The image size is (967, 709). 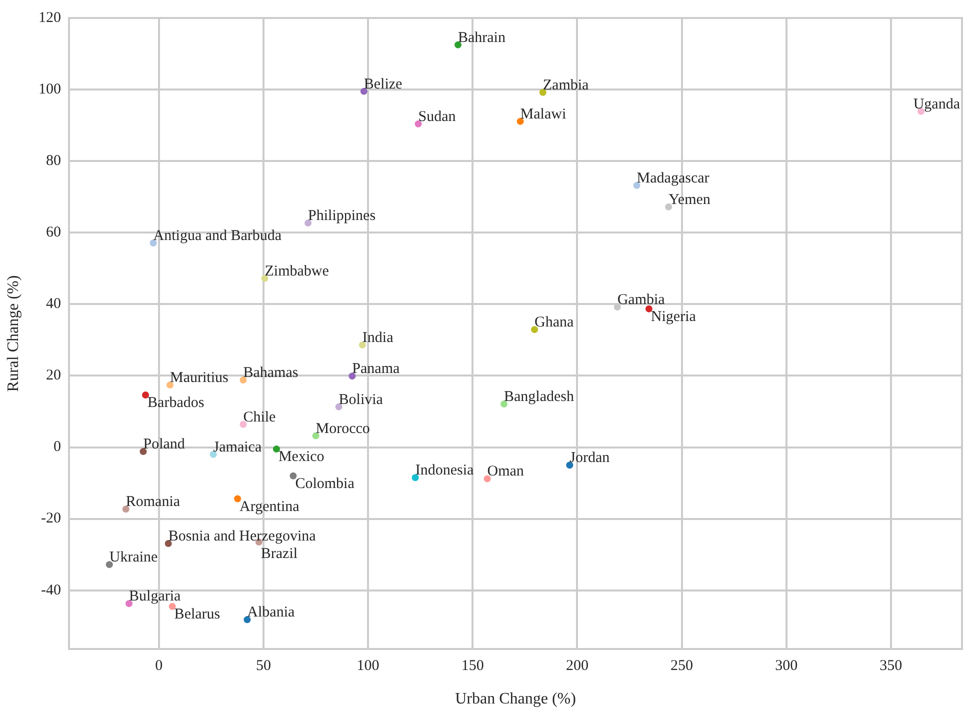 I want to click on series-label: Bolivia, so click(x=361, y=400).